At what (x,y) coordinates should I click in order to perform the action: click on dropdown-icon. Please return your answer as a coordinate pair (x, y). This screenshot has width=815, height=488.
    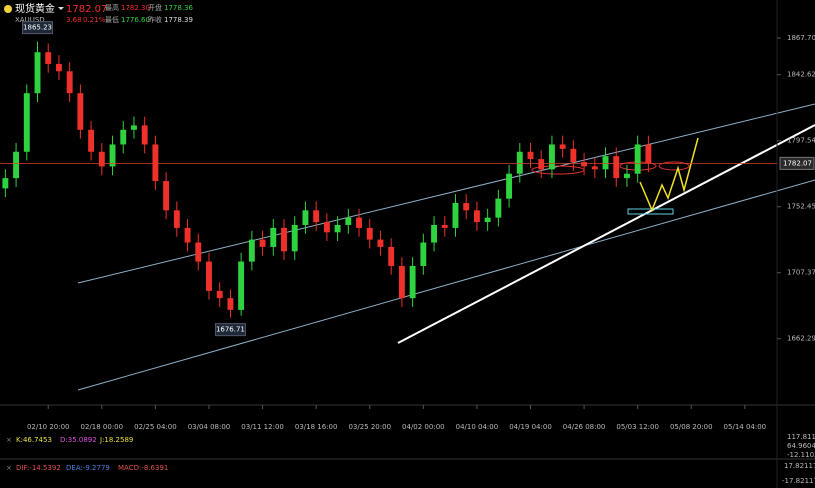
    Looking at the image, I should click on (61, 8).